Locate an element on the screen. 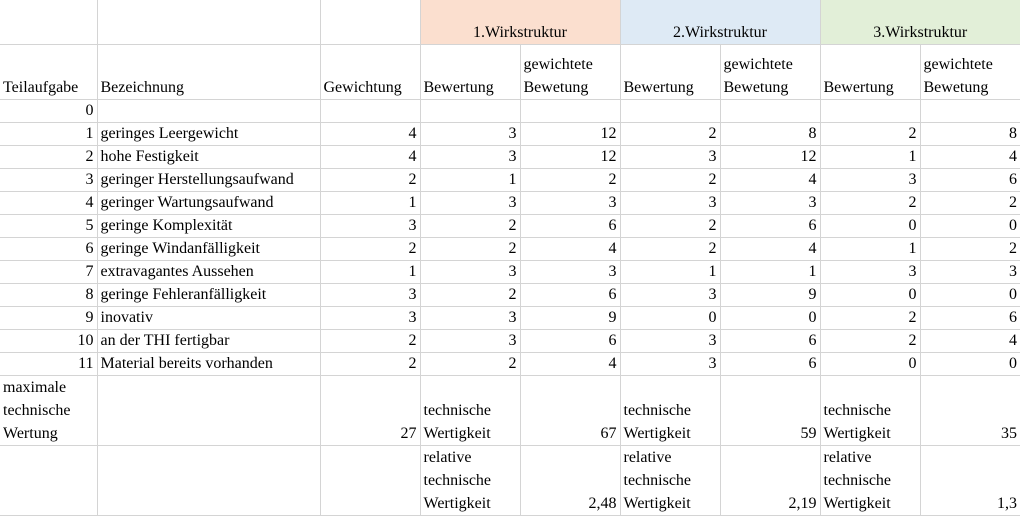  header-bewertung-2: Bewertung is located at coordinates (670, 72).